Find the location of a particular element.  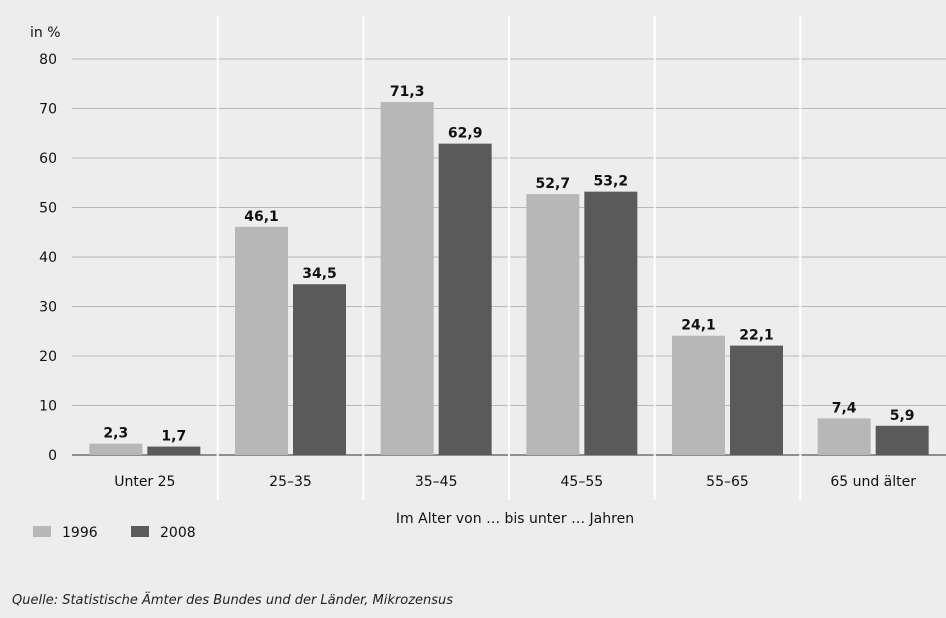

x-tick-label: Unter 25 is located at coordinates (144, 482).